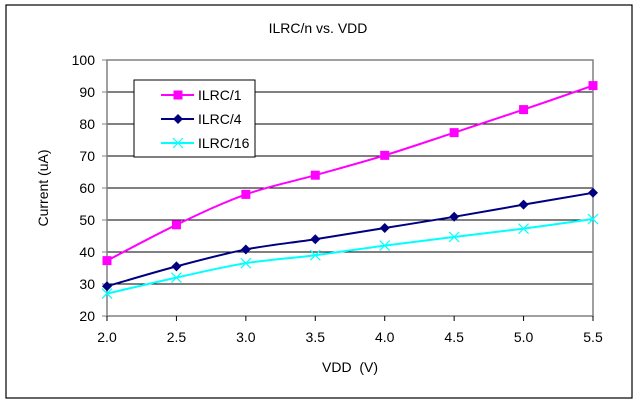  I want to click on y-tick-labels: 20 30 40 50 60 70 80 90 100, so click(84, 188).